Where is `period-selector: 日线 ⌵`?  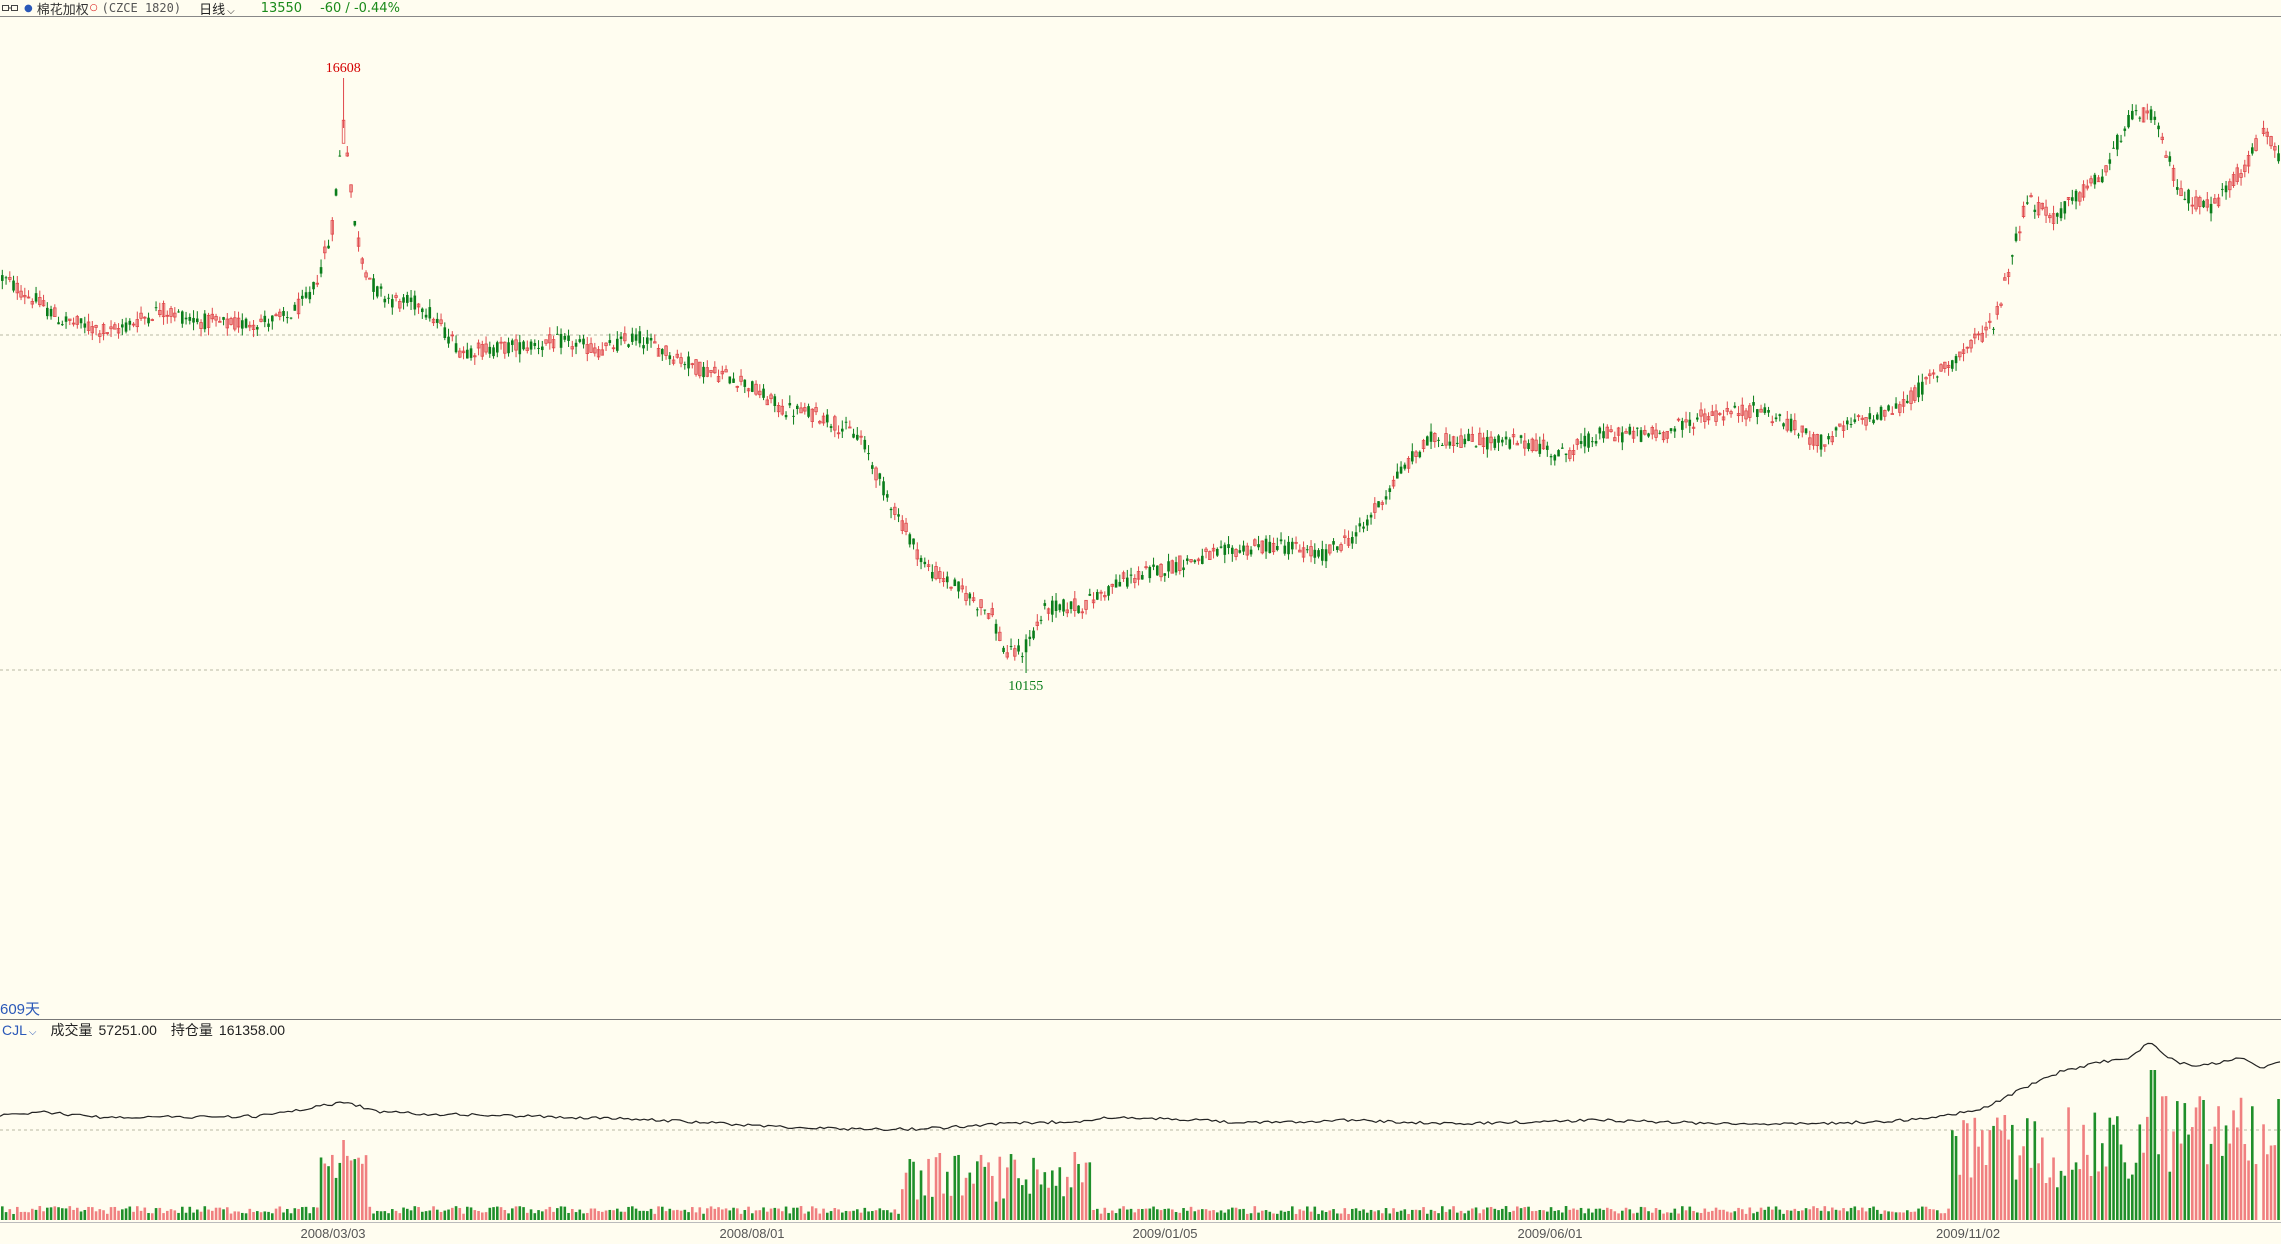
period-selector: 日线 ⌵ is located at coordinates (217, 9).